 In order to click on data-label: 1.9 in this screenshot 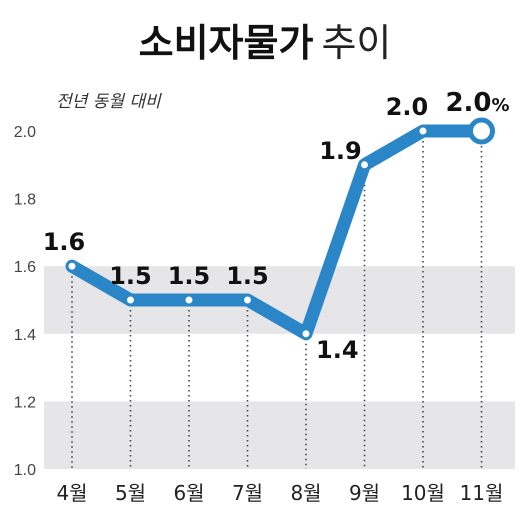, I will do `click(340, 151)`.